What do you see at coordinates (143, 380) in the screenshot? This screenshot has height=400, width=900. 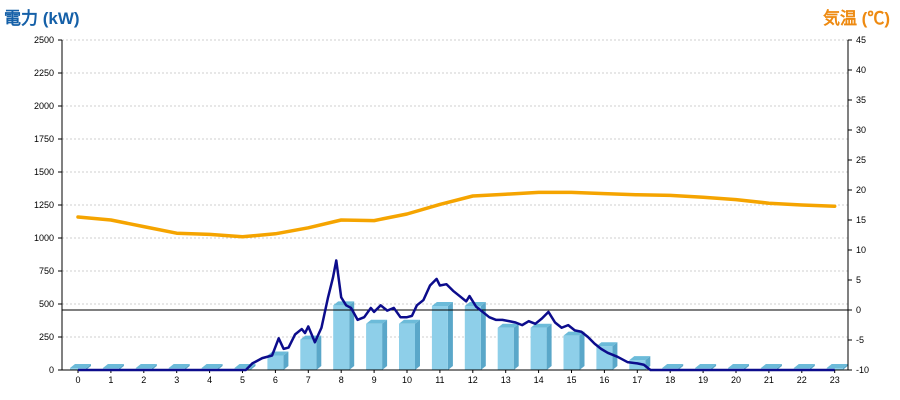 I see `x-tick-label: 2` at bounding box center [143, 380].